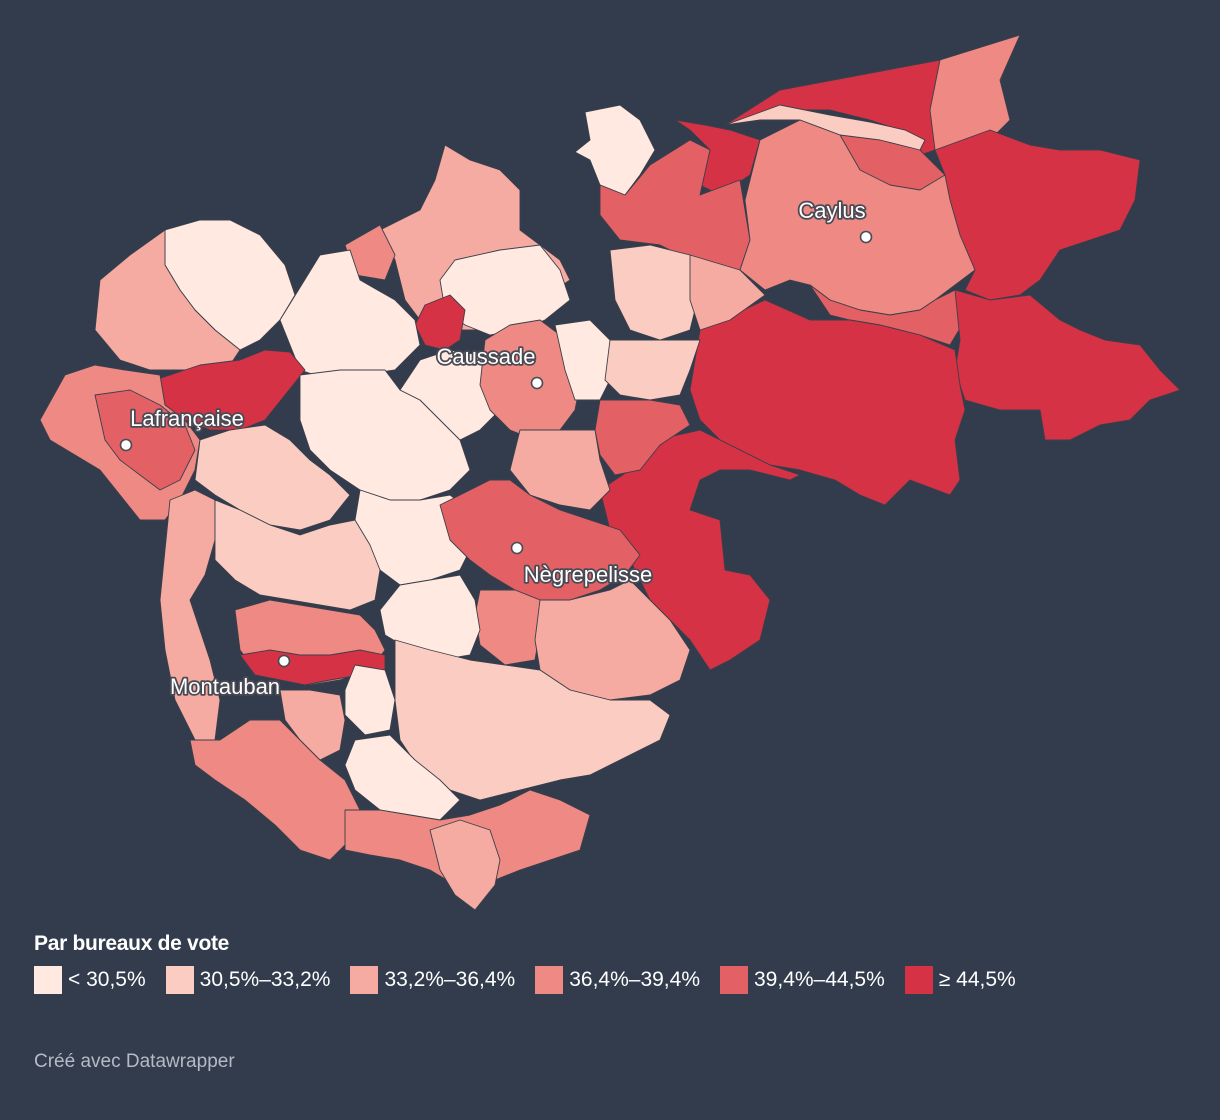 This screenshot has height=1120, width=1220. Describe the element at coordinates (107, 979) in the screenshot. I see `legend-label: < 30,5%` at that location.